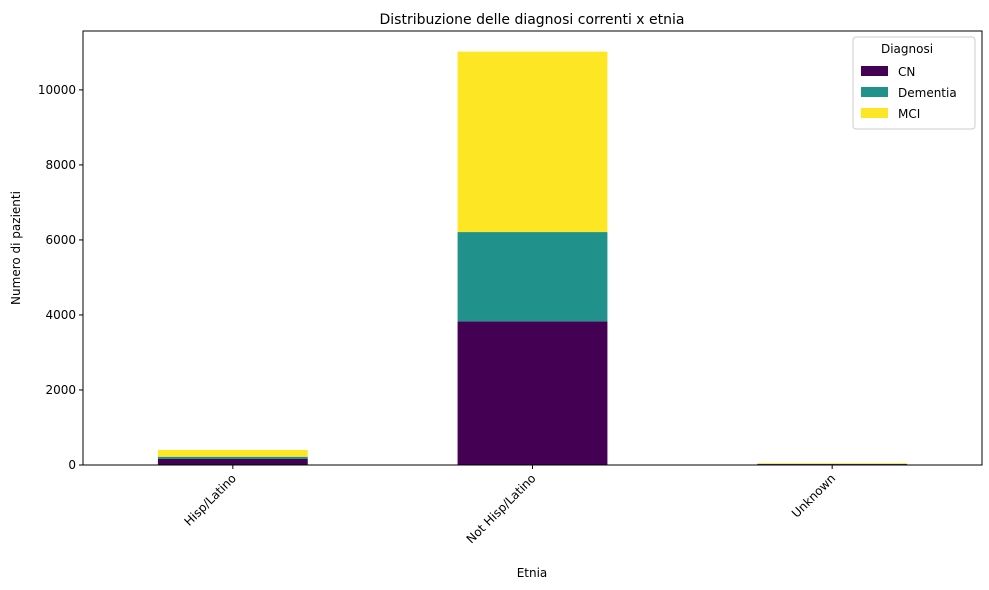 The height and width of the screenshot is (590, 989). I want to click on legend-frame, so click(914, 83).